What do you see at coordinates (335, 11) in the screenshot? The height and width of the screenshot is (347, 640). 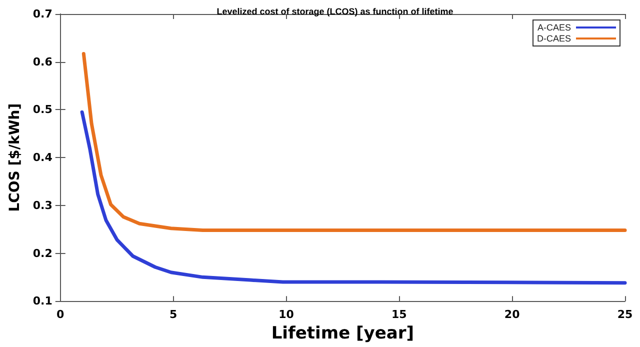 I see `chart-title: Levelized cost of storage (LCOS) as function of lifetime` at bounding box center [335, 11].